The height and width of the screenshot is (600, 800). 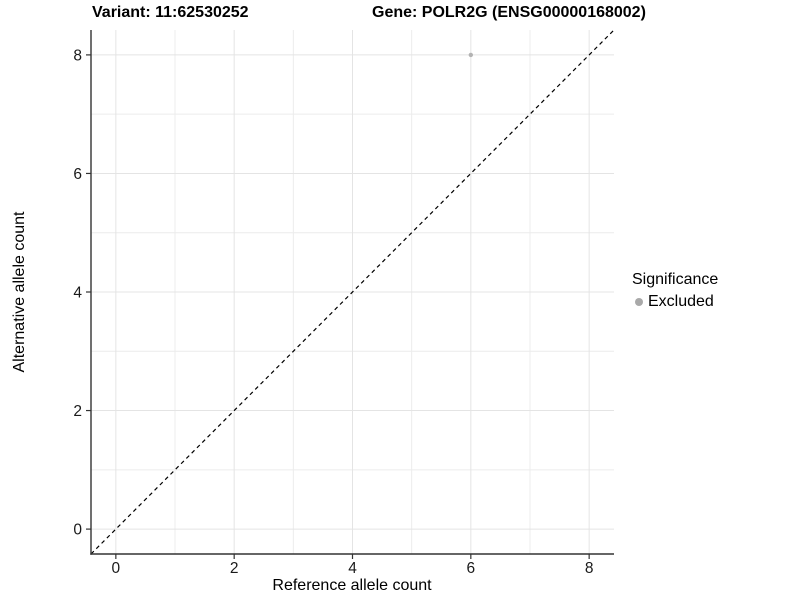 What do you see at coordinates (77, 55) in the screenshot?
I see `y-tick-label: 8` at bounding box center [77, 55].